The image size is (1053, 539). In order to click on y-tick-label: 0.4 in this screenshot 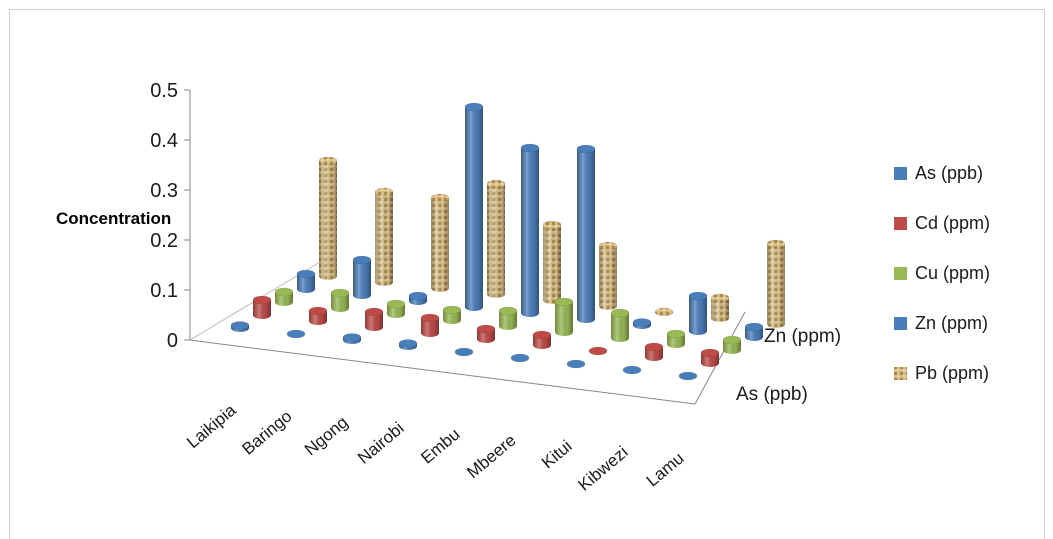, I will do `click(164, 141)`.